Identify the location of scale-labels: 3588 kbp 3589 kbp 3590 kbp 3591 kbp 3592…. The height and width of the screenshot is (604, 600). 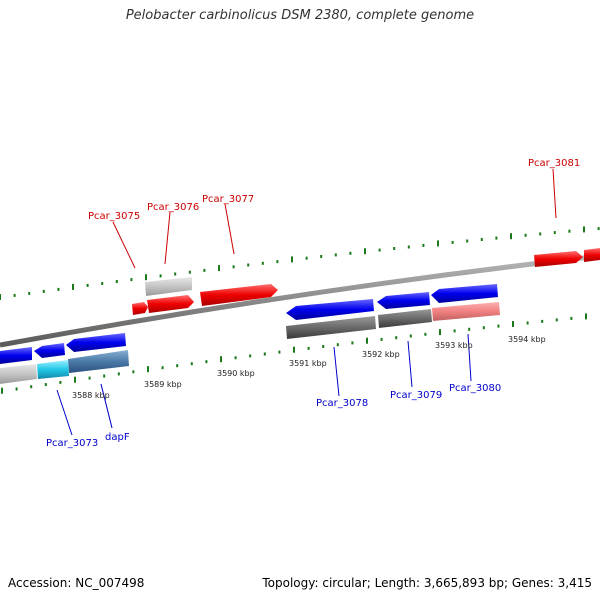
(309, 367).